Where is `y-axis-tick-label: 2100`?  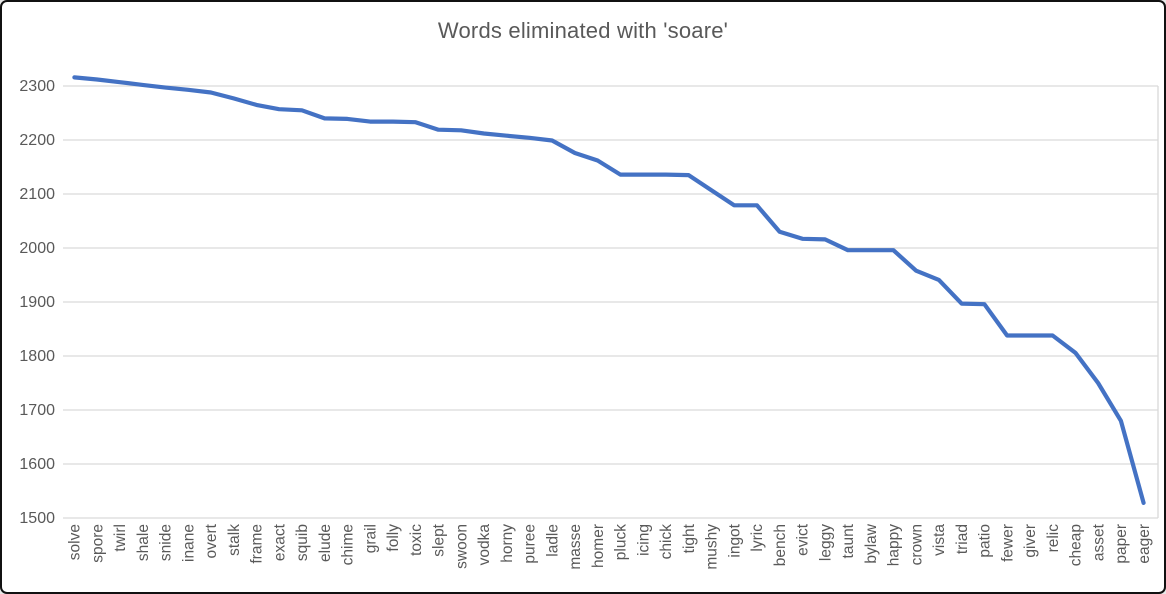
y-axis-tick-label: 2100 is located at coordinates (37, 194).